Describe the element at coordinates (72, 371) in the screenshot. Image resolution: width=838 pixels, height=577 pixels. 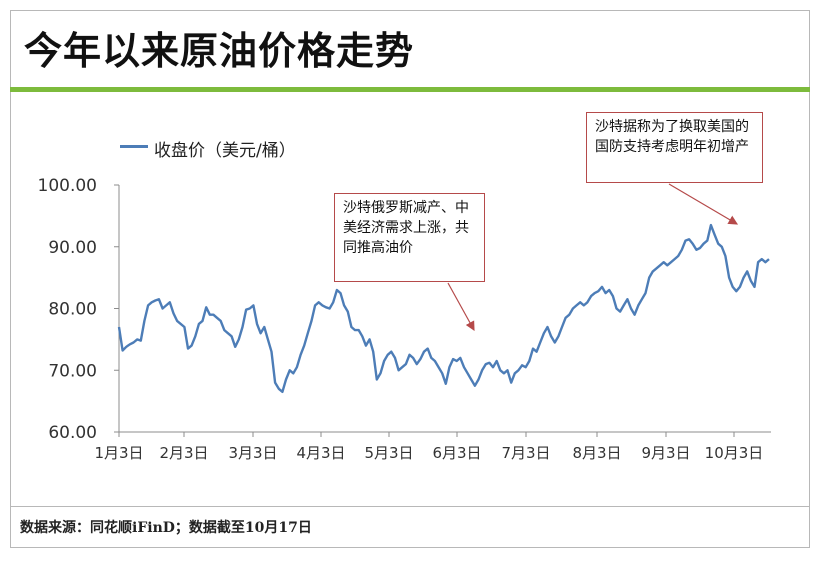
I see `y-tick-label: 70.00` at that location.